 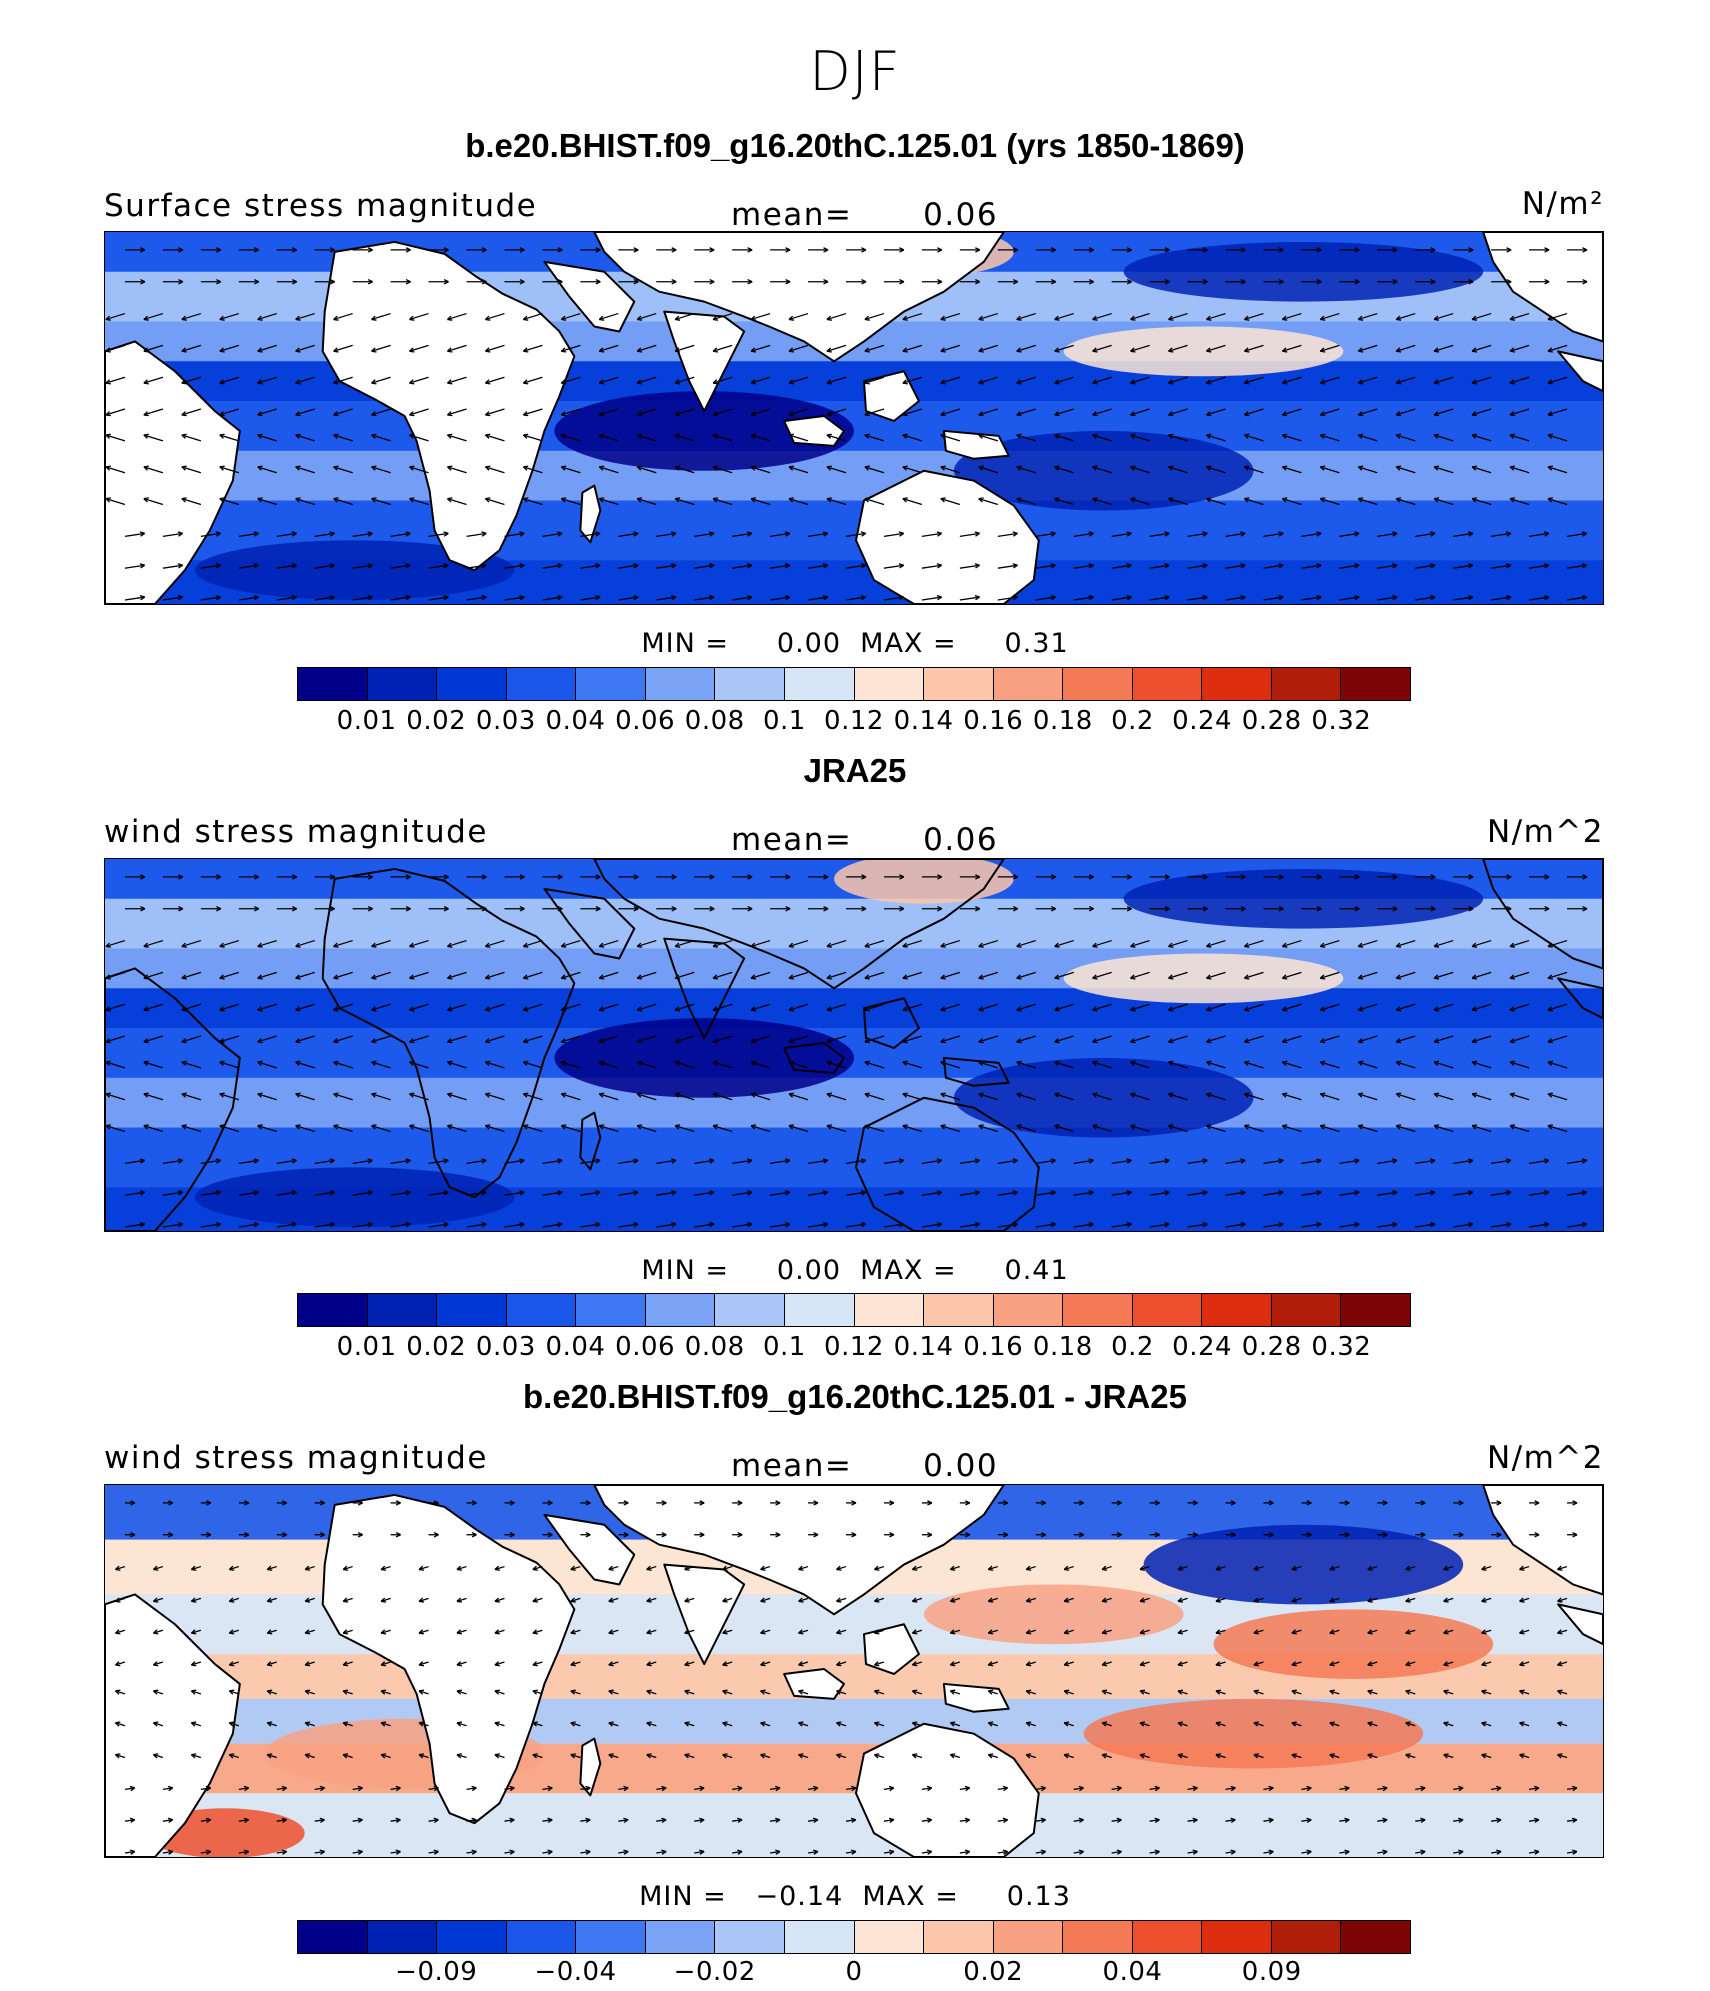 What do you see at coordinates (1271, 721) in the screenshot?
I see `colorbar-tick-label: 0.28` at bounding box center [1271, 721].